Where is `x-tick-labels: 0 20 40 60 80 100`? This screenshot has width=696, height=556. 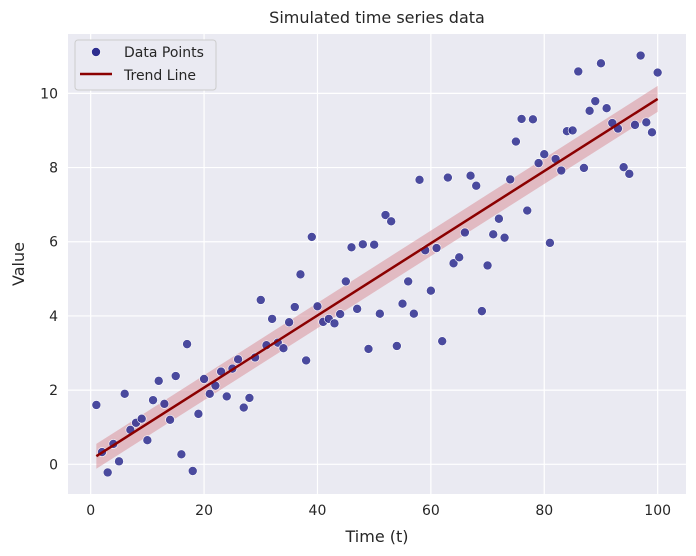 x-tick-labels: 0 20 40 60 80 100 is located at coordinates (378, 511).